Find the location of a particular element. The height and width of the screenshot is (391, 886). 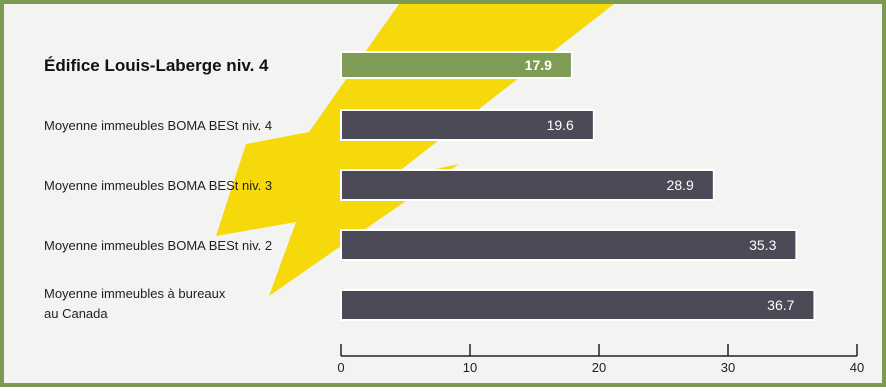

x-tick-label: 40 is located at coordinates (857, 367).